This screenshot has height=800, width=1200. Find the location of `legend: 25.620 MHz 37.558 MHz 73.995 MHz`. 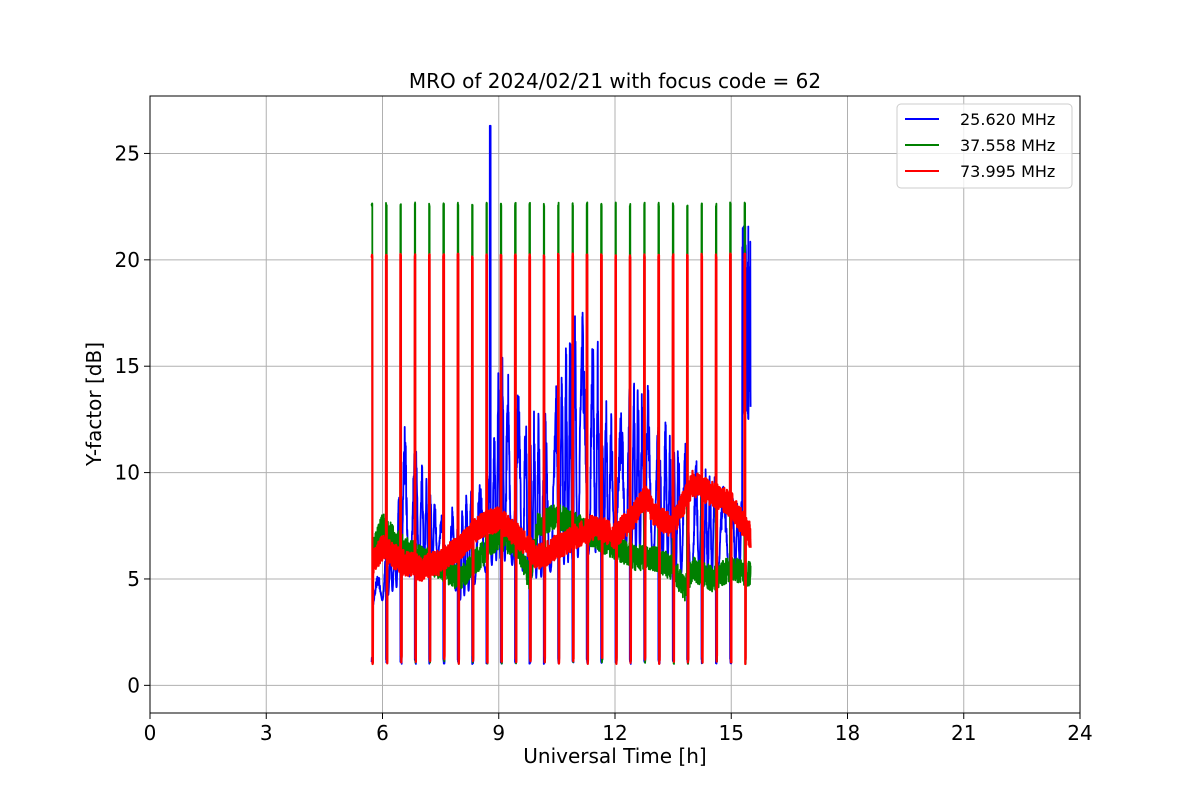

legend: 25.620 MHz 37.558 MHz 73.995 MHz is located at coordinates (984, 146).